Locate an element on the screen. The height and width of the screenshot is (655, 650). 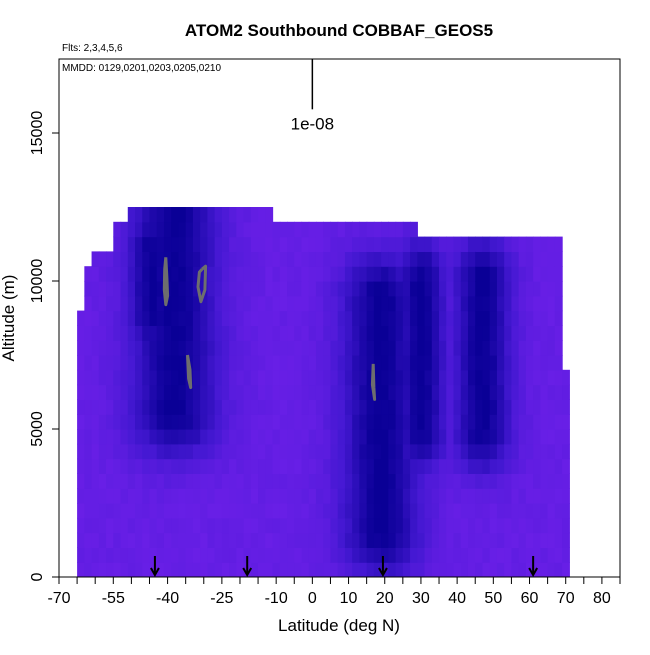
x-tick-label: 80 is located at coordinates (602, 598).